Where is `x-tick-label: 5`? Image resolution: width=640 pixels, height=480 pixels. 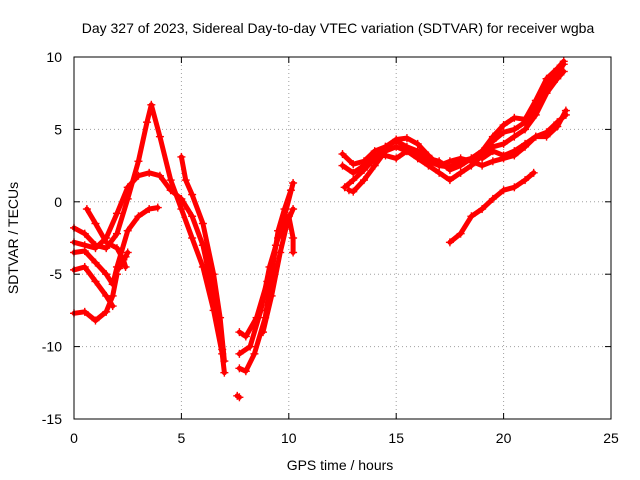
x-tick-label: 5 is located at coordinates (182, 438).